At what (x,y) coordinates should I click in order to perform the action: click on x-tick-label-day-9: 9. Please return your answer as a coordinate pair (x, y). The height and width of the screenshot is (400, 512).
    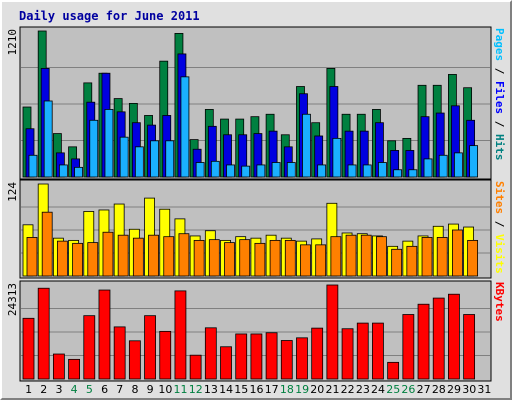
    Looking at the image, I should click on (150, 389).